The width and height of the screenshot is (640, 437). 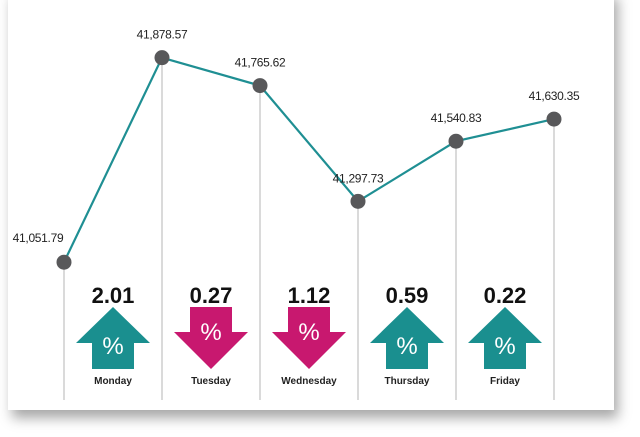 I want to click on day-label: Wednesday, so click(x=309, y=381).